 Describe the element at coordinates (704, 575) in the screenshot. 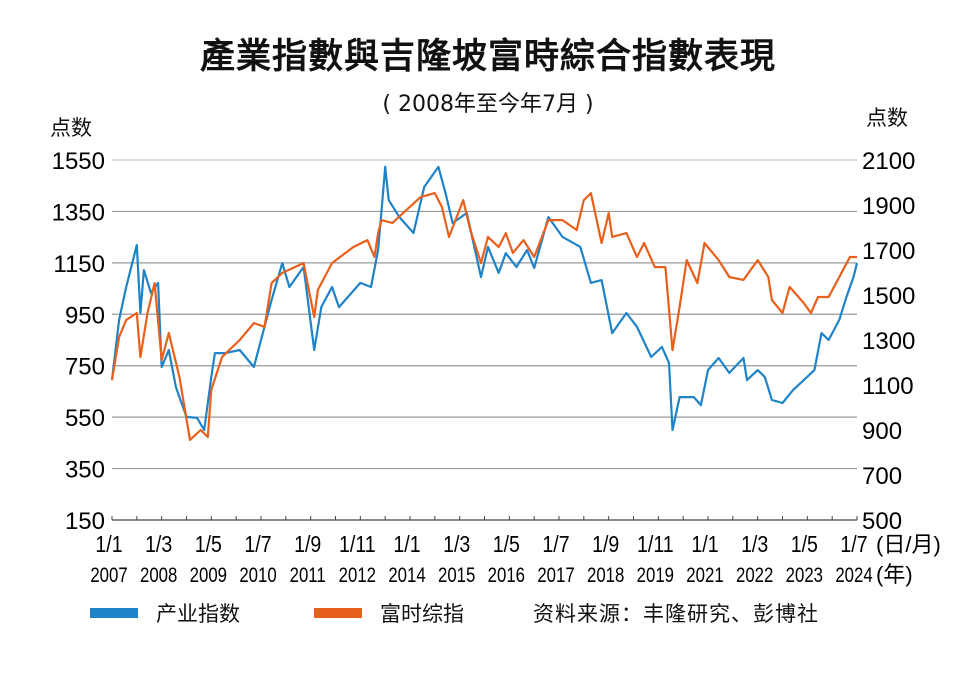

I see `x-tick-year: 2021` at that location.